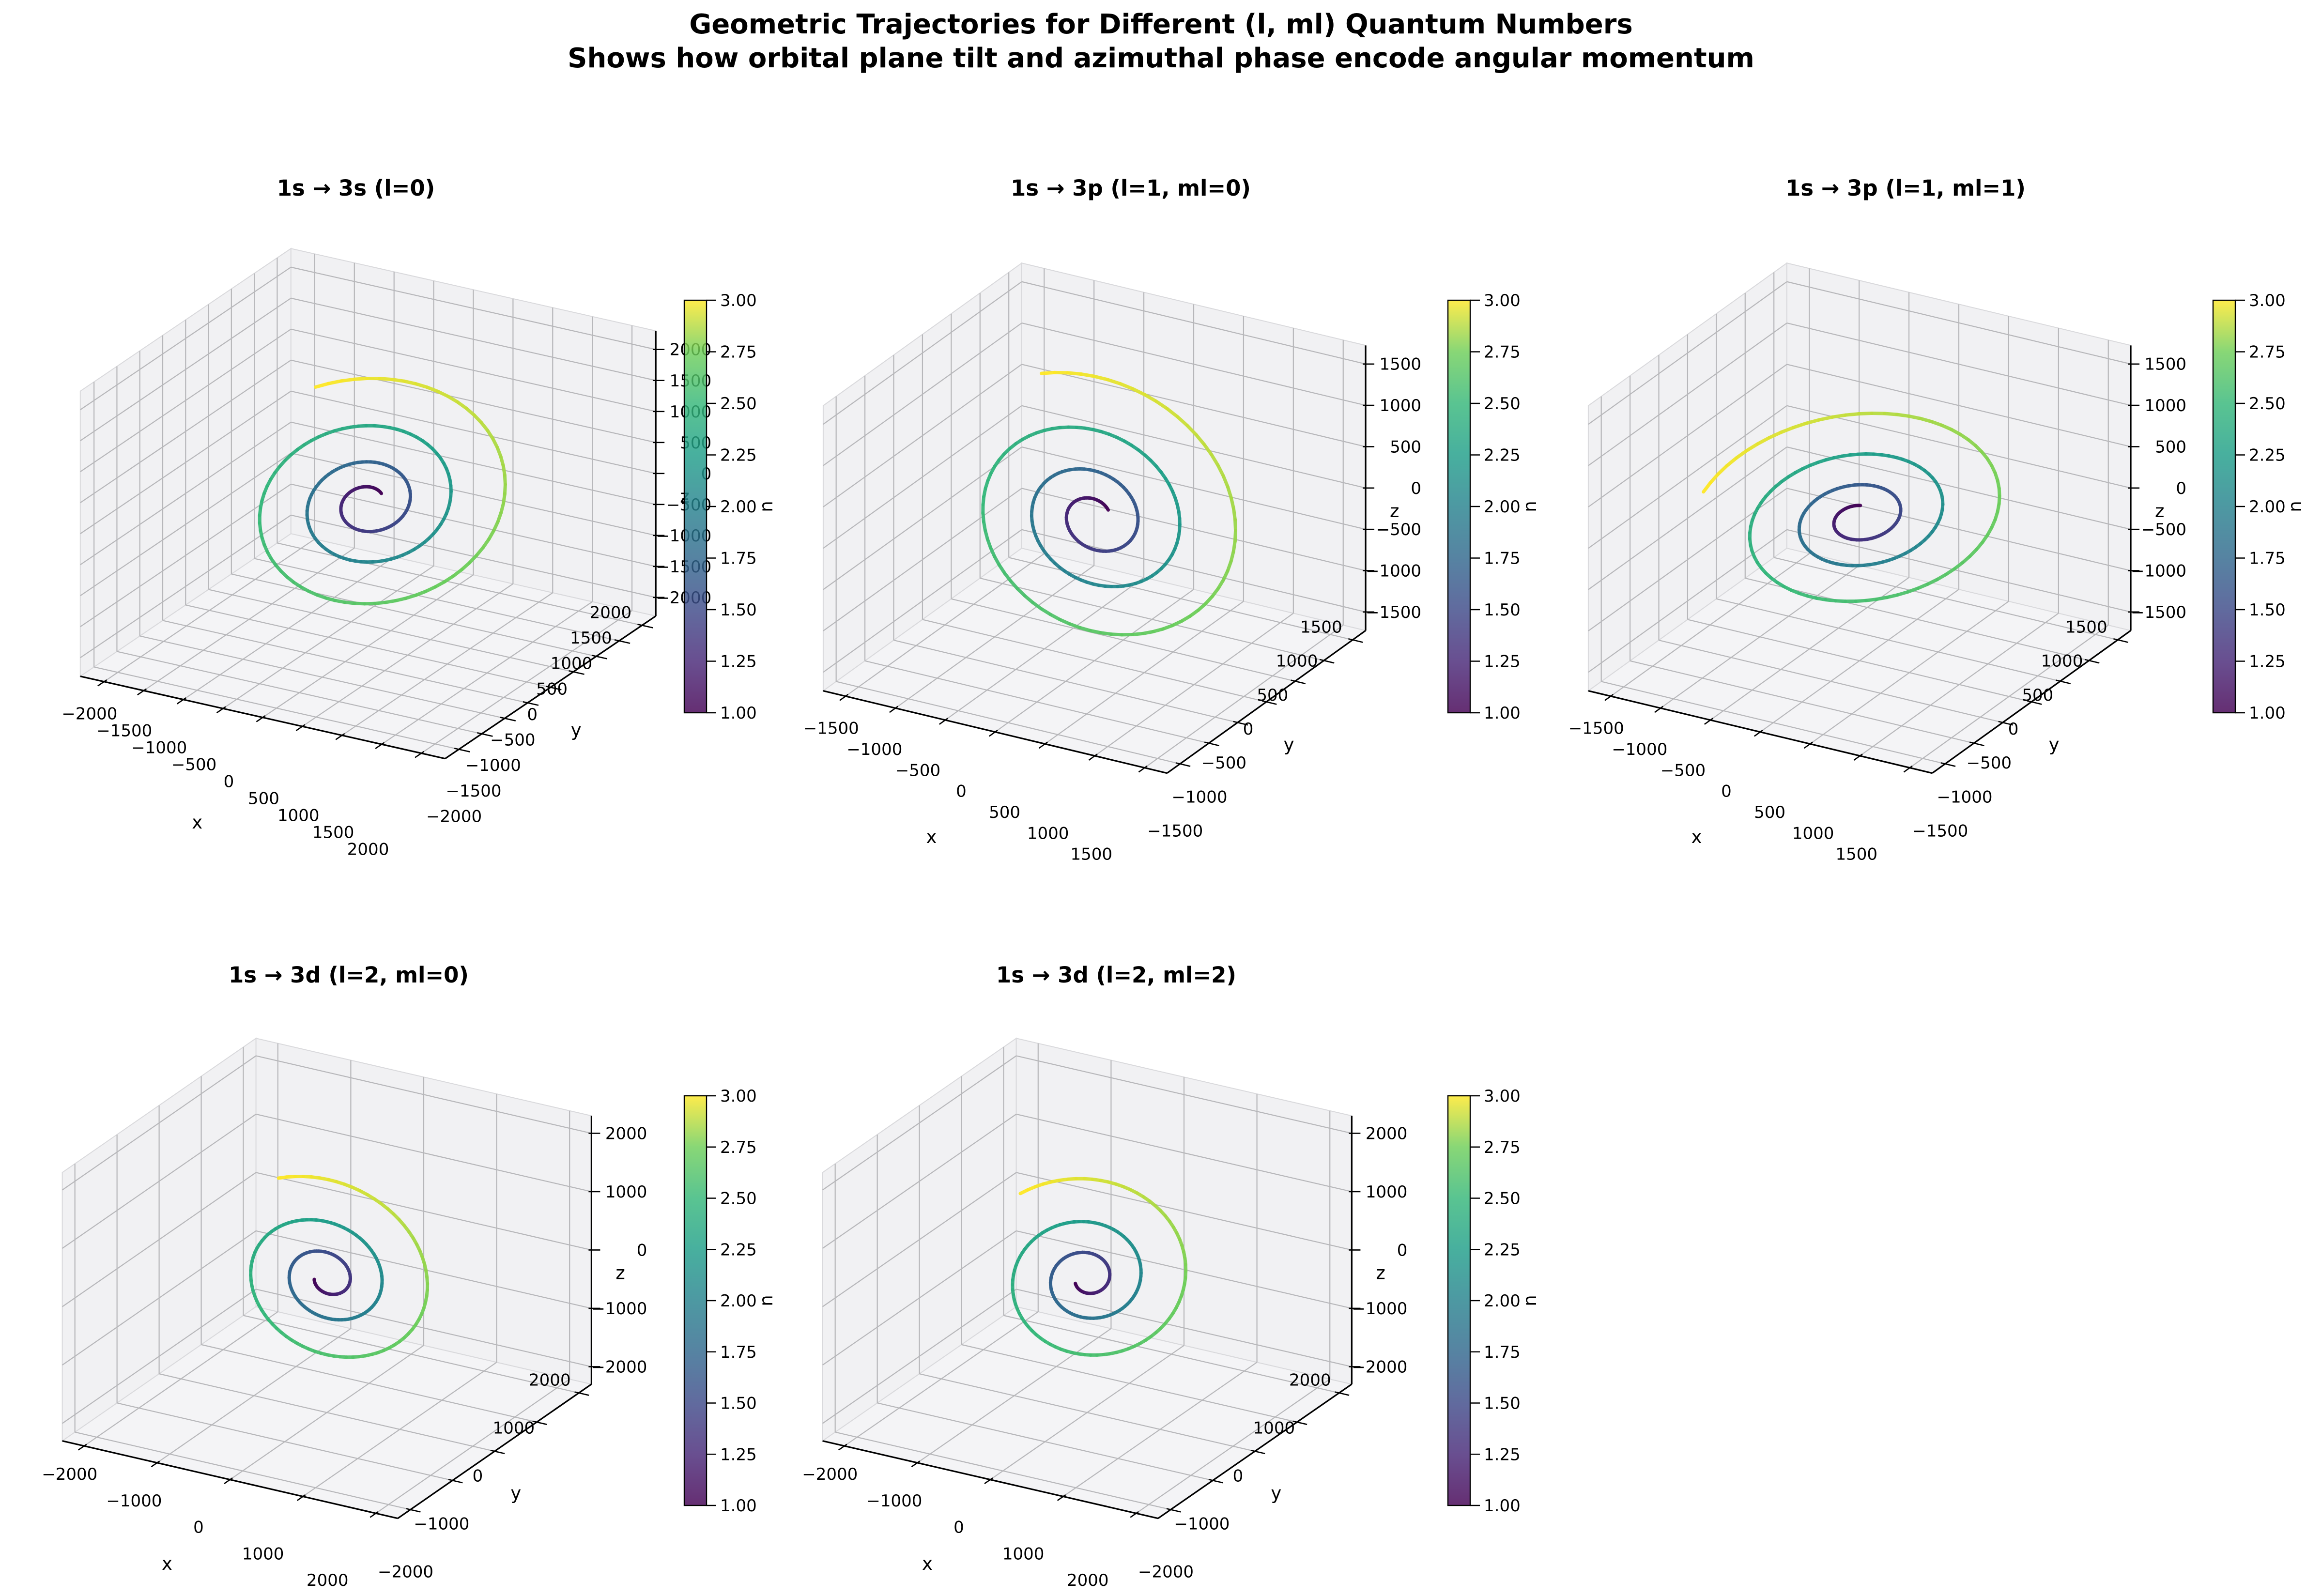 The image size is (2322, 1596). What do you see at coordinates (454, 816) in the screenshot?
I see `y-tick-label: −2000` at bounding box center [454, 816].